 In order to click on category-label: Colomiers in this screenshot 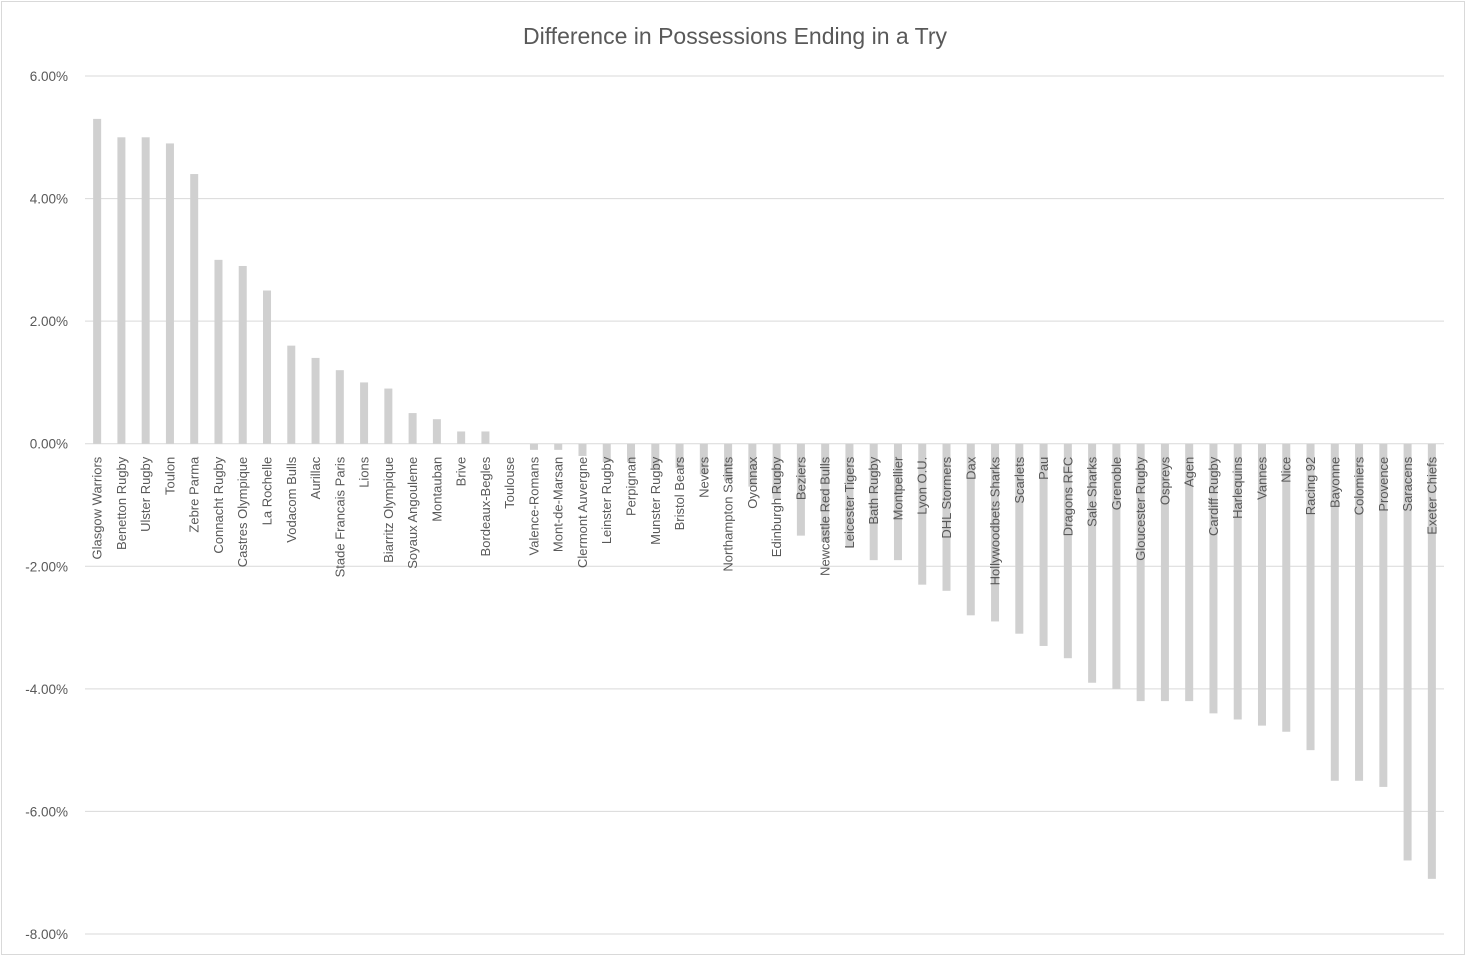, I will do `click(1359, 485)`.